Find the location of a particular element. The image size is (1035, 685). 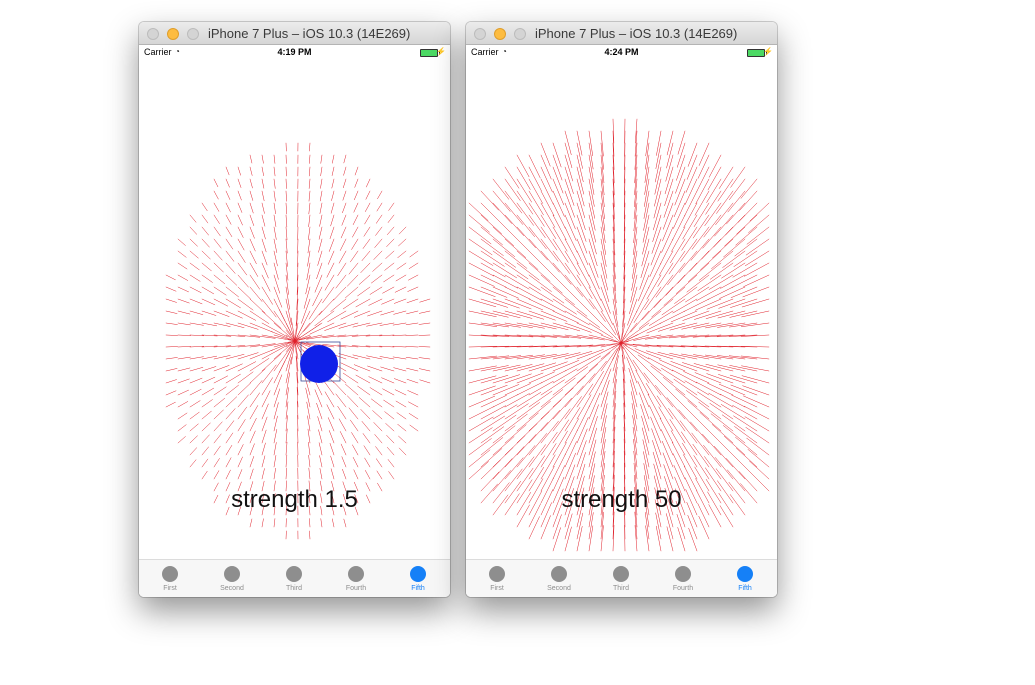

tab-bar: First Second Third Fourth Fifth is located at coordinates (621, 578).